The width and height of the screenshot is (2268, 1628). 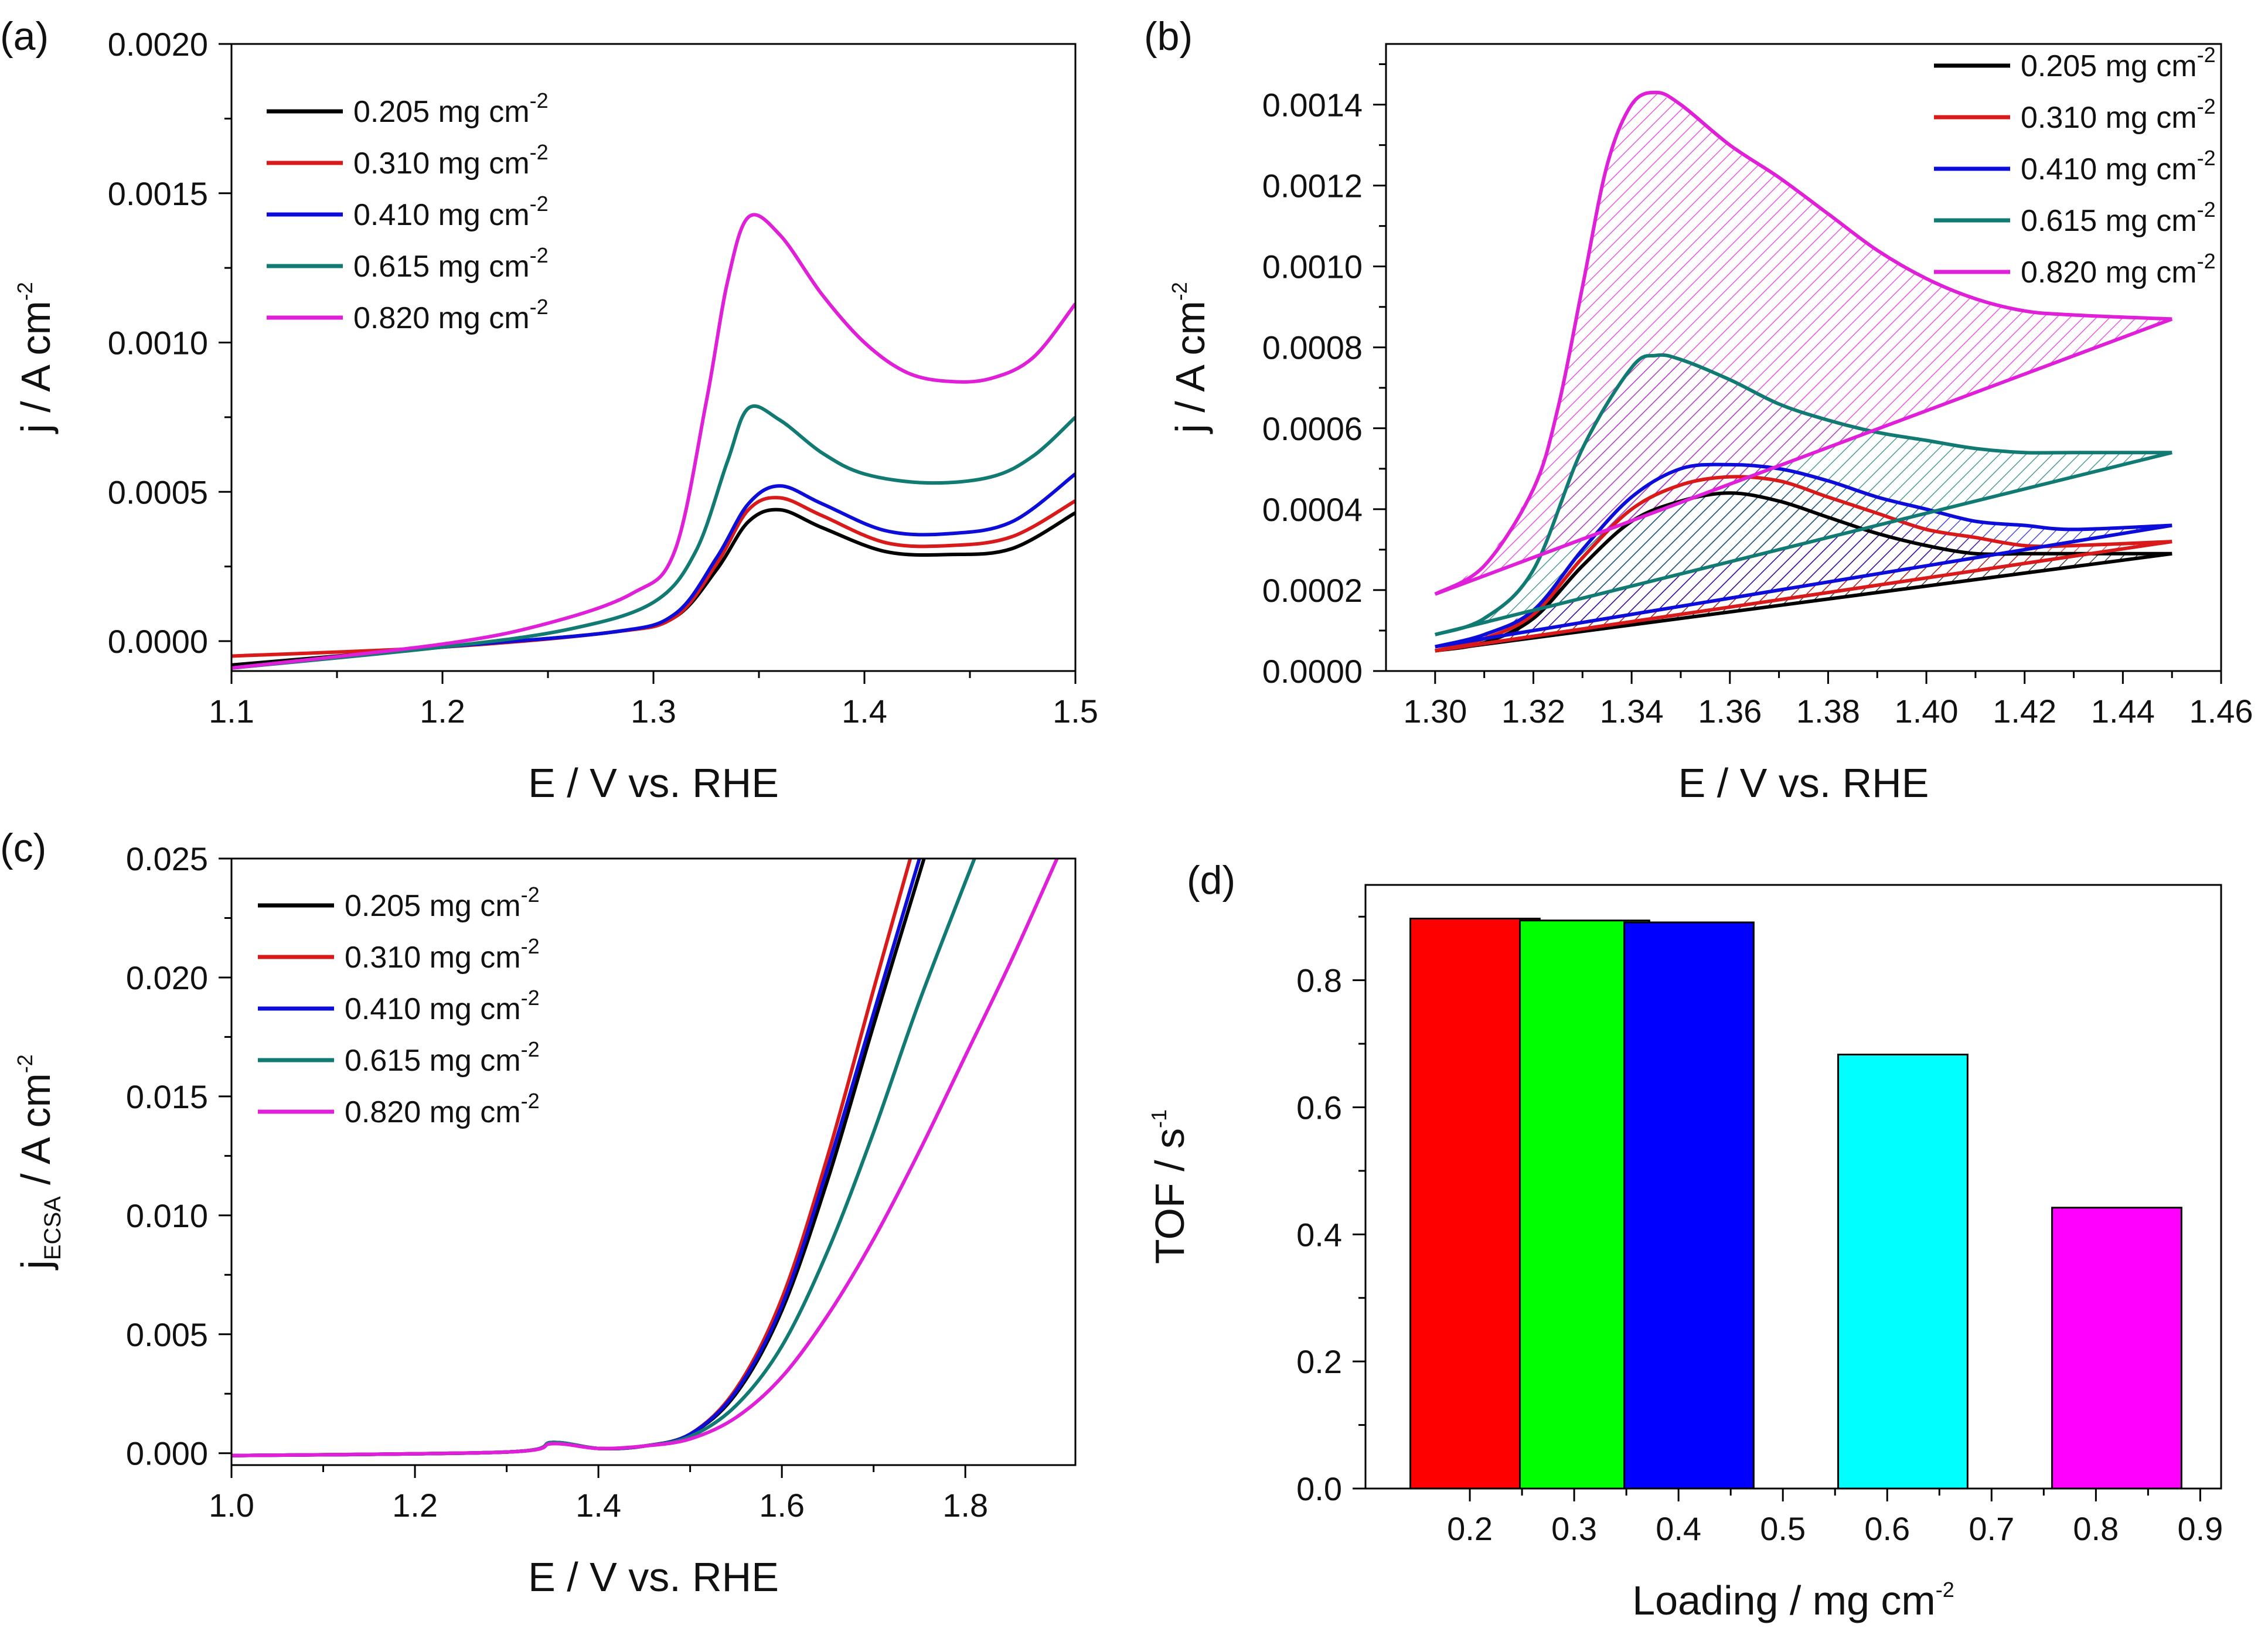 I want to click on text-part: 0.2, so click(x=1319, y=1361).